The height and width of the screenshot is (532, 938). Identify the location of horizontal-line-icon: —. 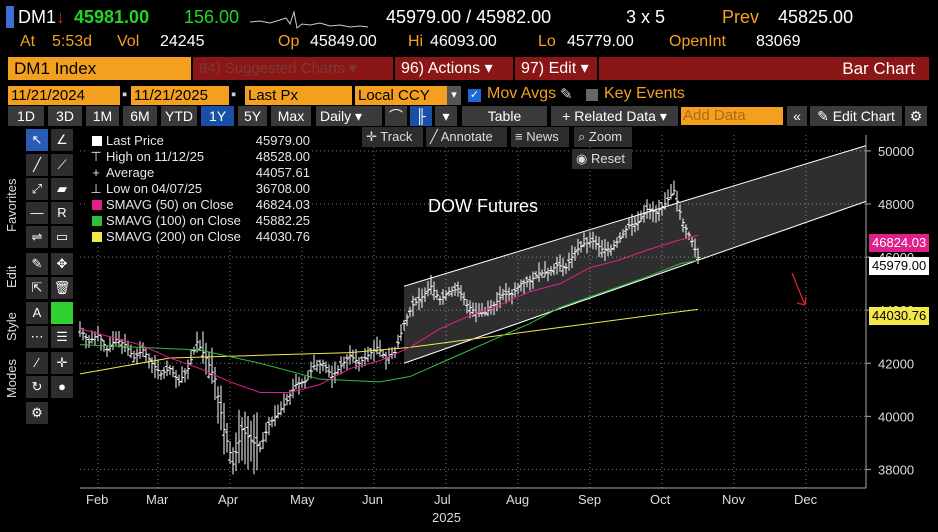
(37, 213).